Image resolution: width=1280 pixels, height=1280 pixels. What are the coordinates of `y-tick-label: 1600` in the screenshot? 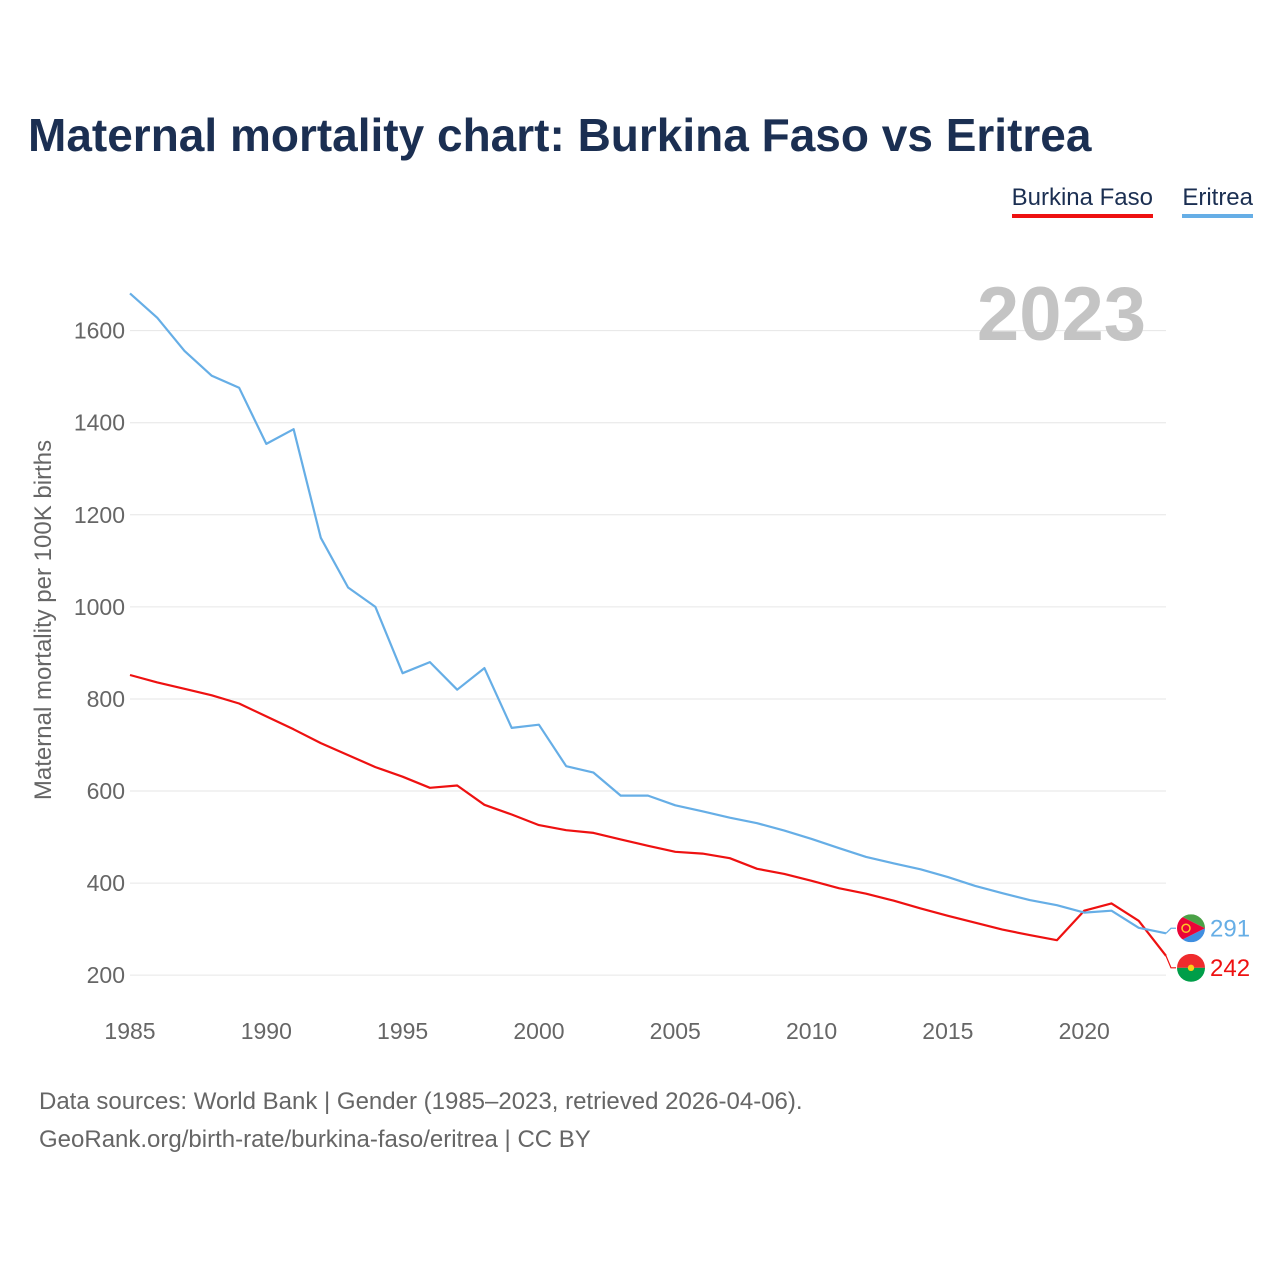 It's located at (99, 331).